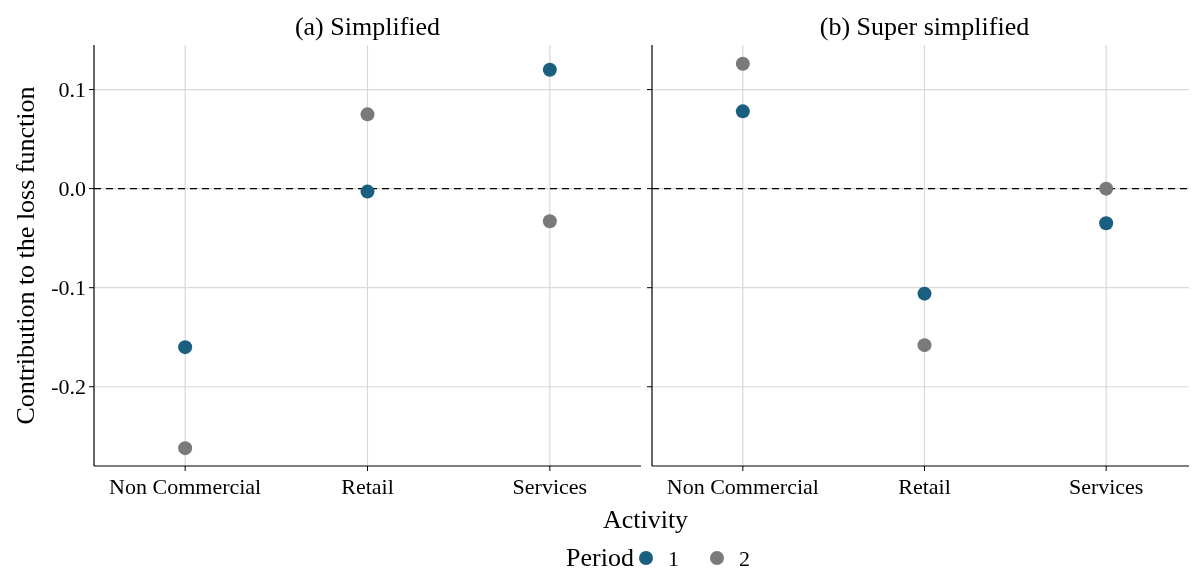 The width and height of the screenshot is (1197, 584). I want to click on y-tick-label: 0.1, so click(72, 90).